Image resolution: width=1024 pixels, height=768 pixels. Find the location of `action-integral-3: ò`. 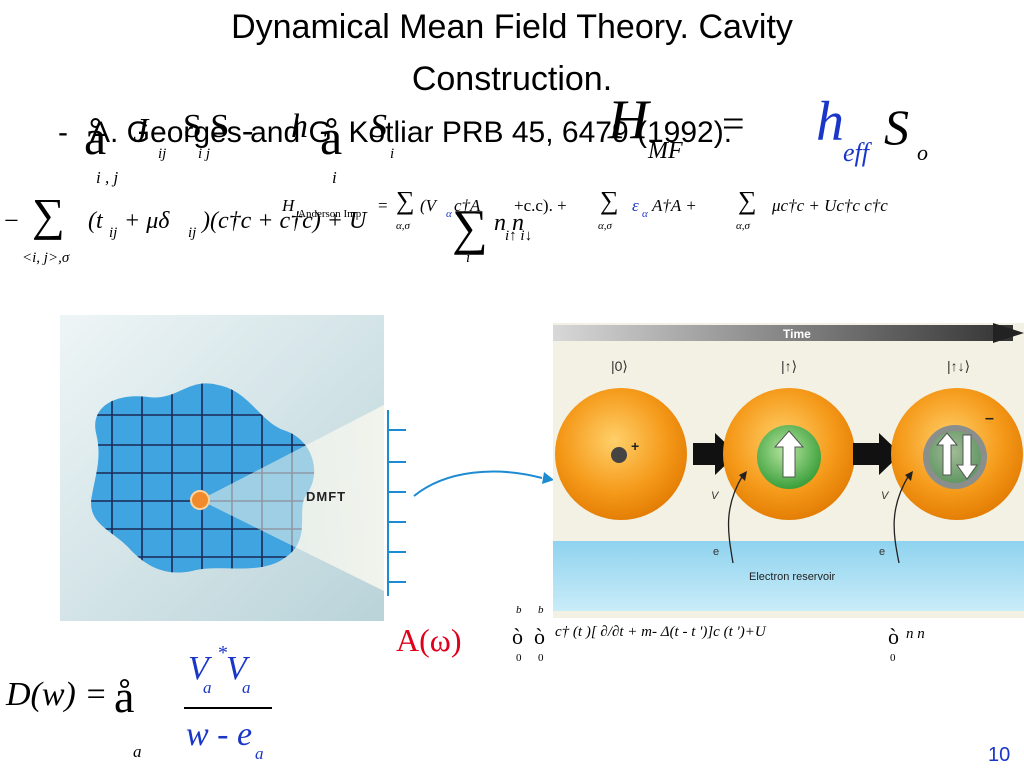

action-integral-3: ò is located at coordinates (893, 636).